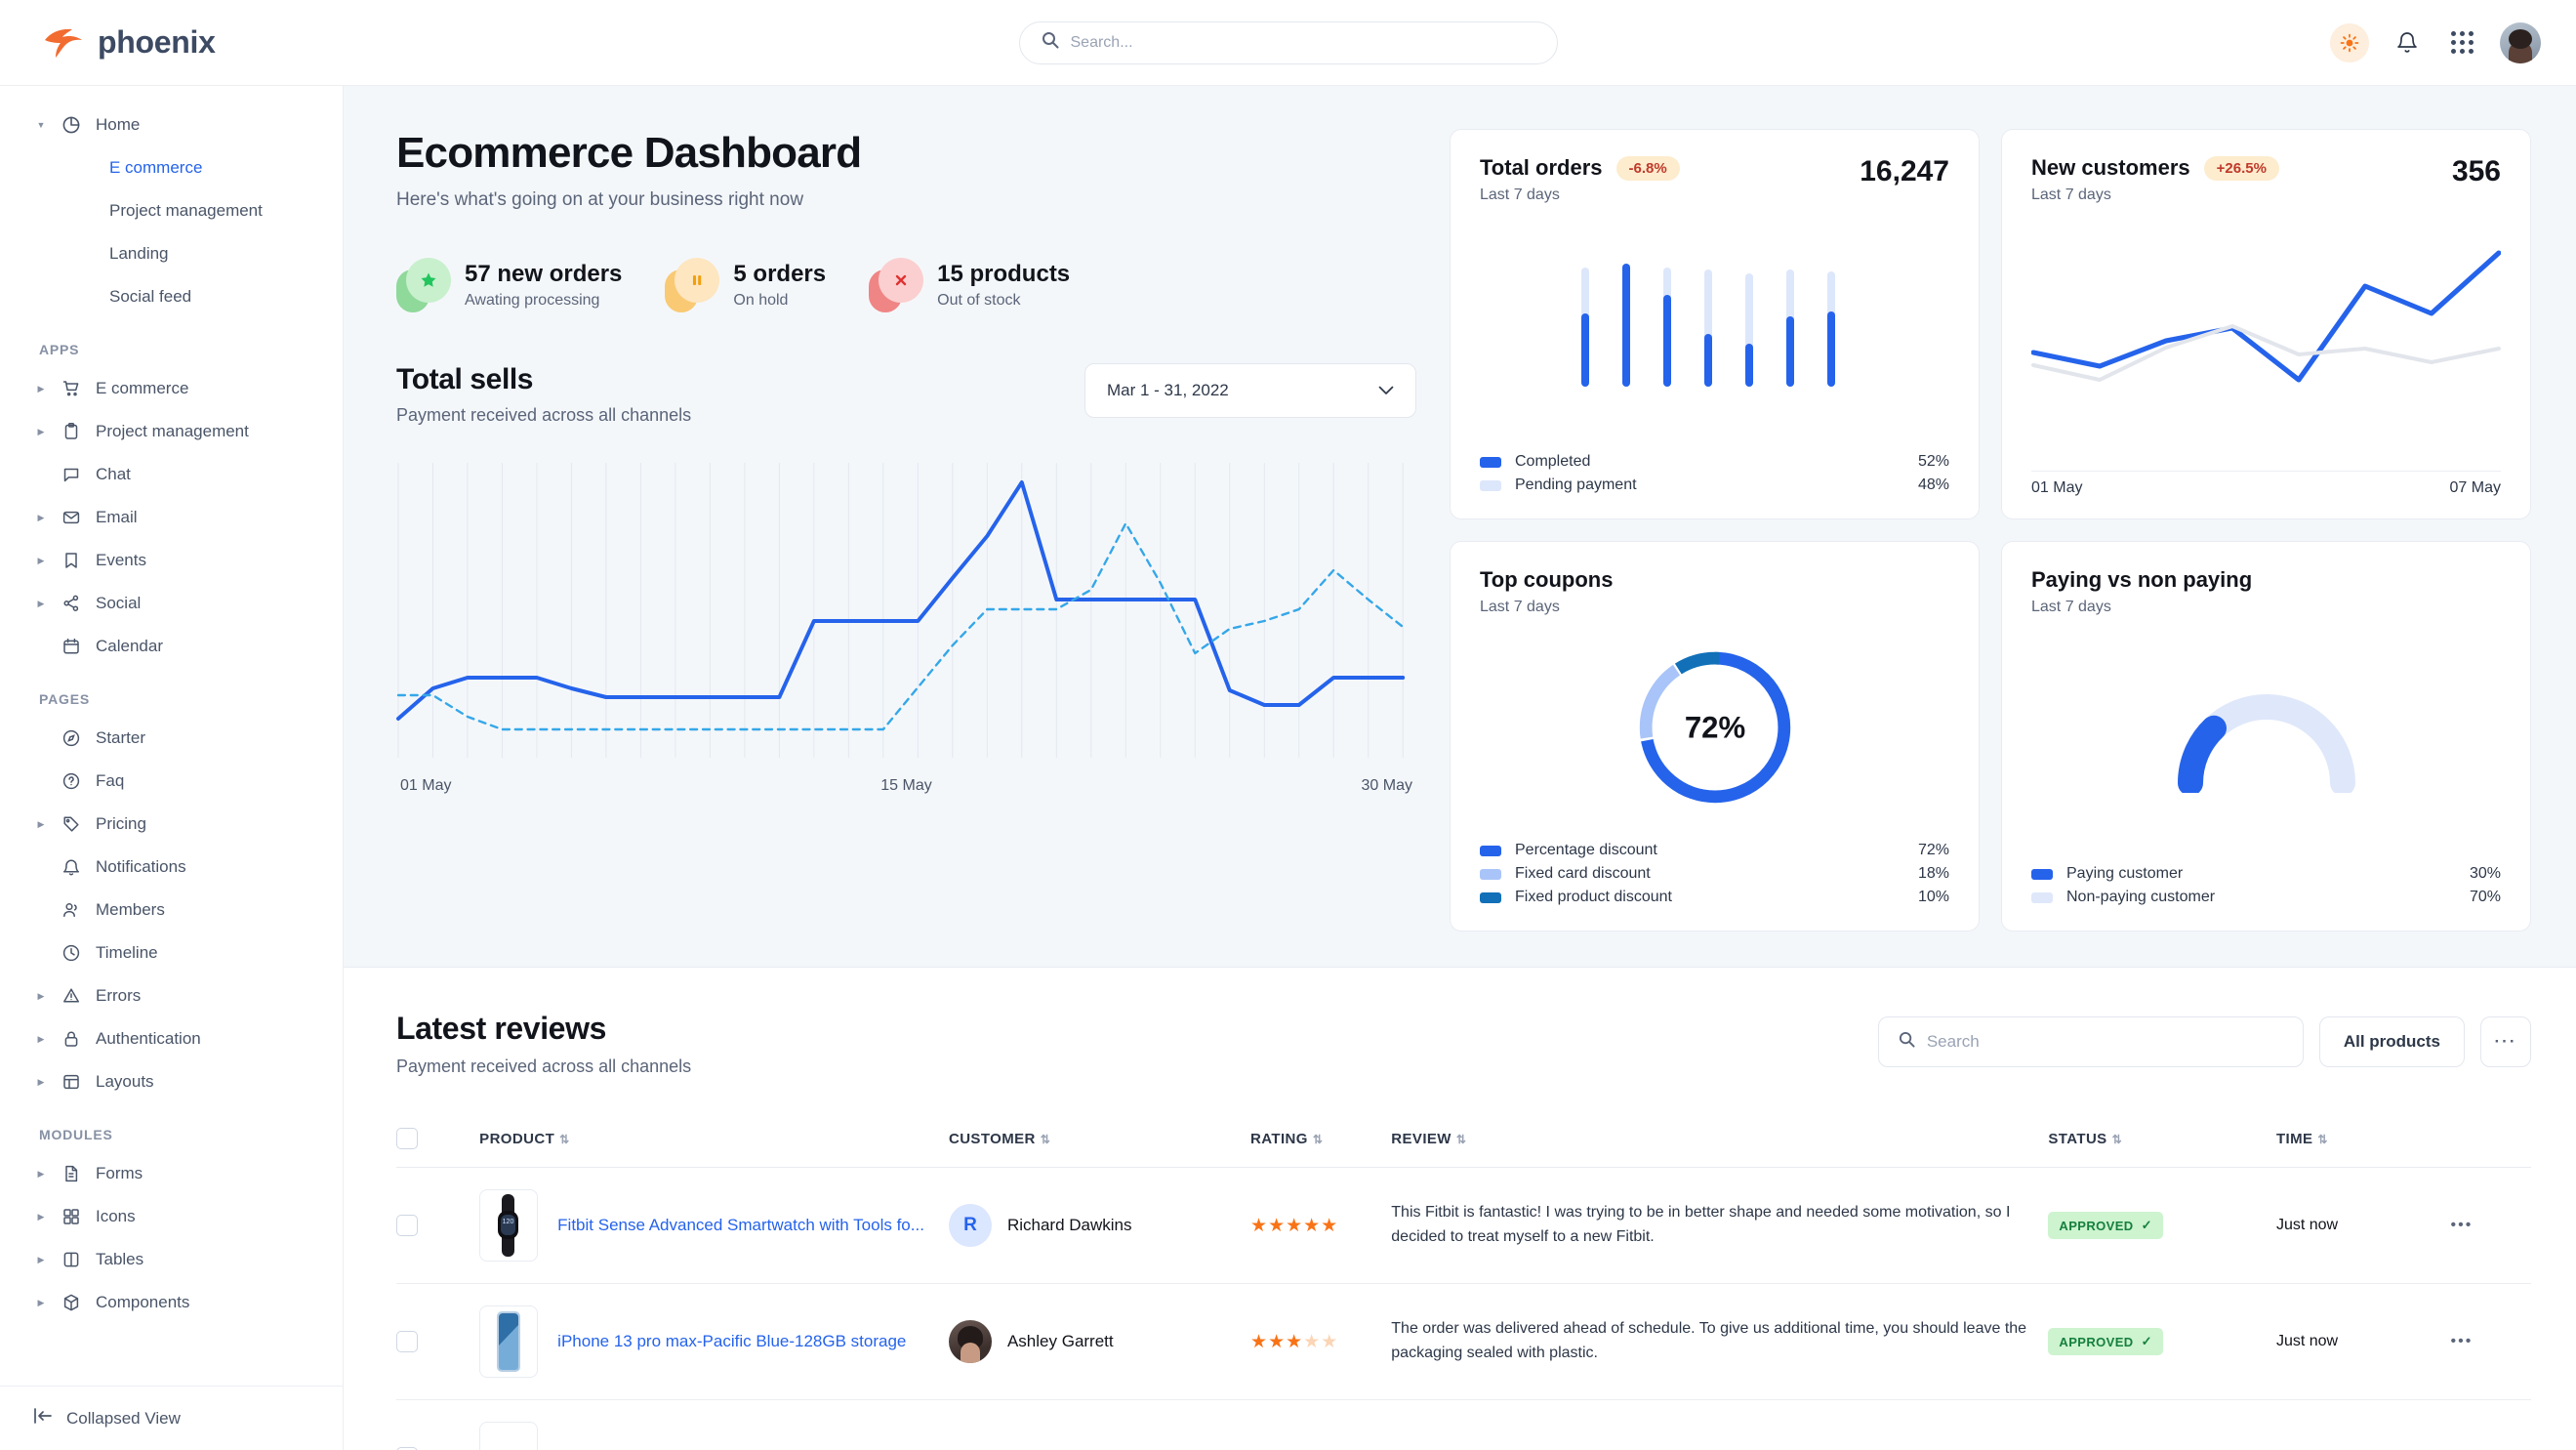 The width and height of the screenshot is (2576, 1450). Describe the element at coordinates (41, 125) in the screenshot. I see `chevron-down-icon: ▼` at that location.